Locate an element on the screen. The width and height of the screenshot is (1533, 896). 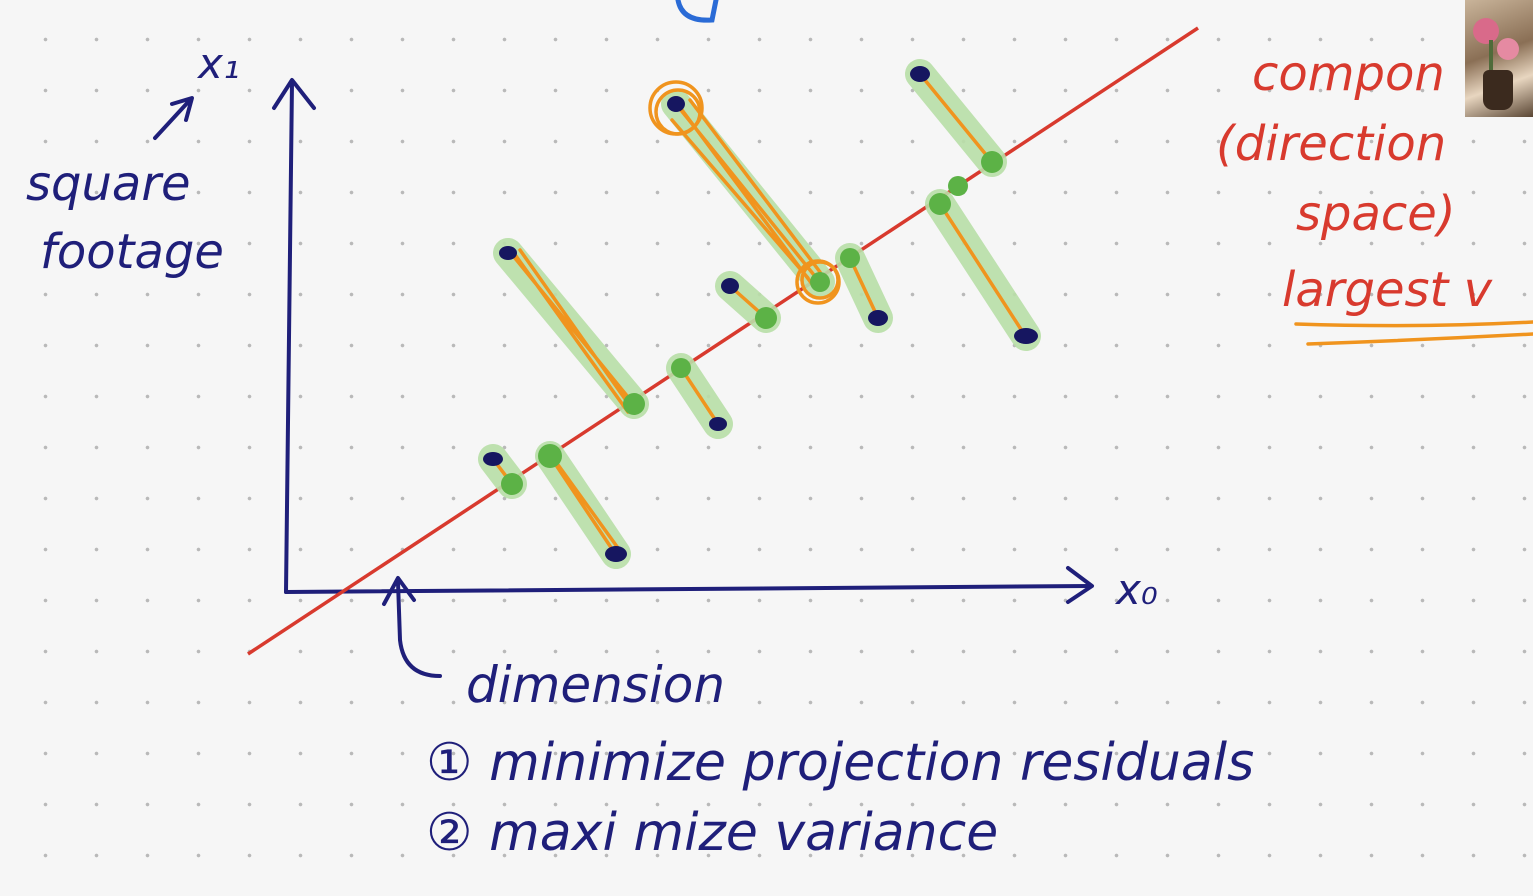
square-label: square is located at coordinates (108, 184).